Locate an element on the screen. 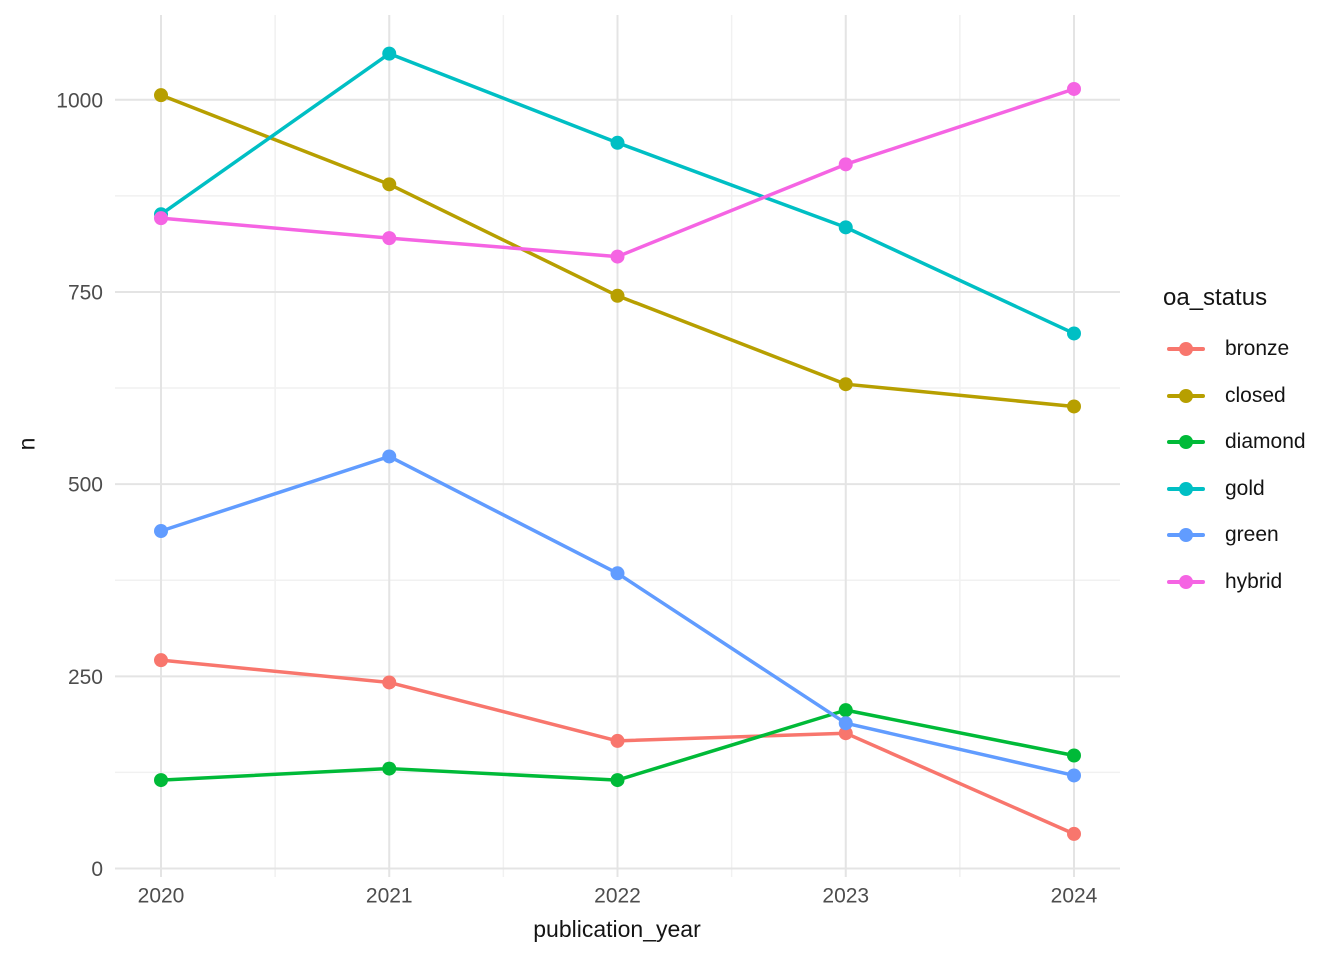 The image size is (1344, 960). legend-item-label: closed is located at coordinates (1255, 395).